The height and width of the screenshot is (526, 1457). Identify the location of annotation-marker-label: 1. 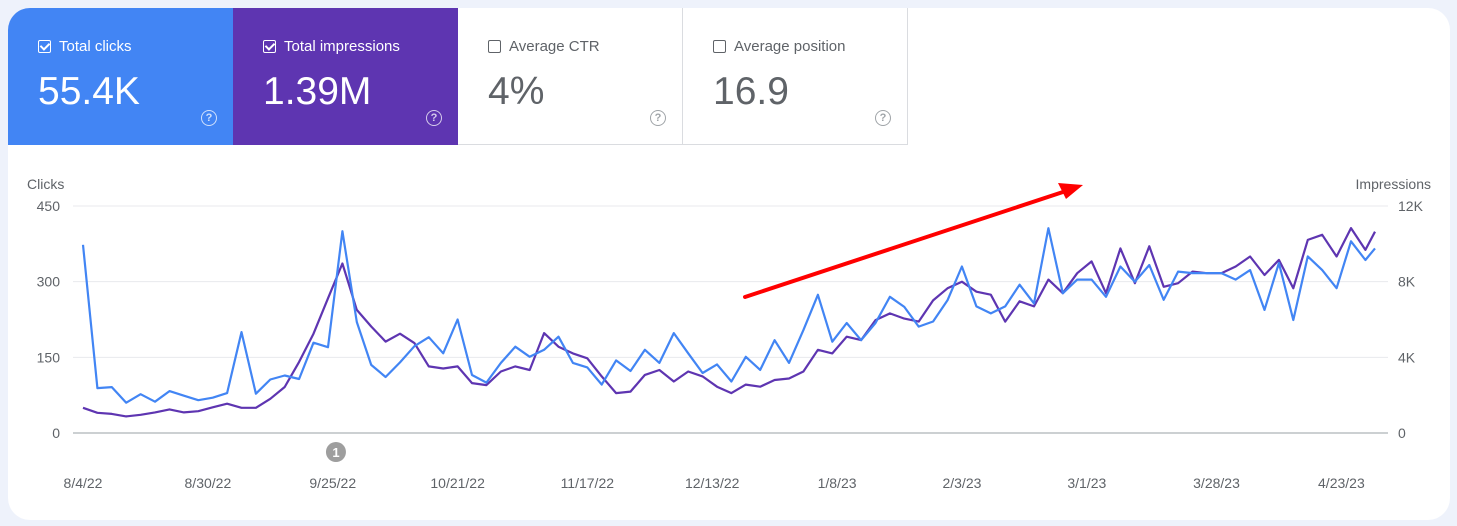
(335, 452).